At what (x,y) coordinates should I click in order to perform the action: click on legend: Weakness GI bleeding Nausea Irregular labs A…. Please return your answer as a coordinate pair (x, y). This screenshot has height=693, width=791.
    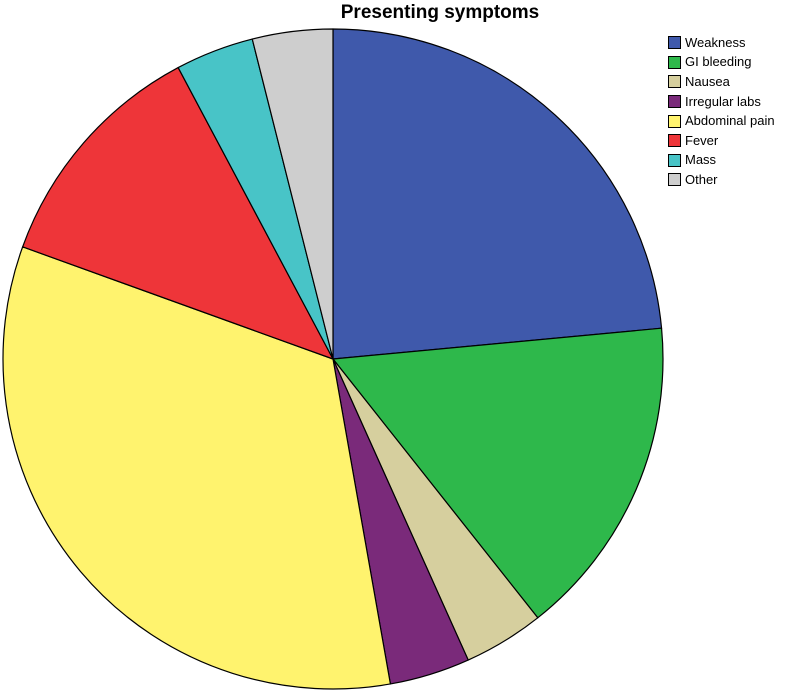
    Looking at the image, I should click on (721, 111).